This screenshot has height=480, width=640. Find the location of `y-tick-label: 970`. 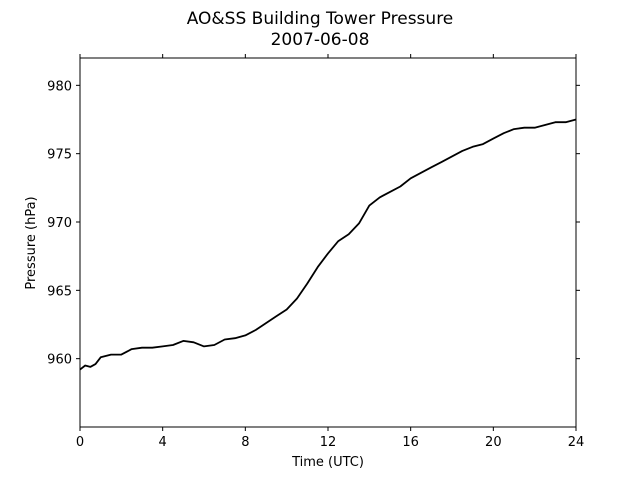

y-tick-label: 970 is located at coordinates (59, 223).